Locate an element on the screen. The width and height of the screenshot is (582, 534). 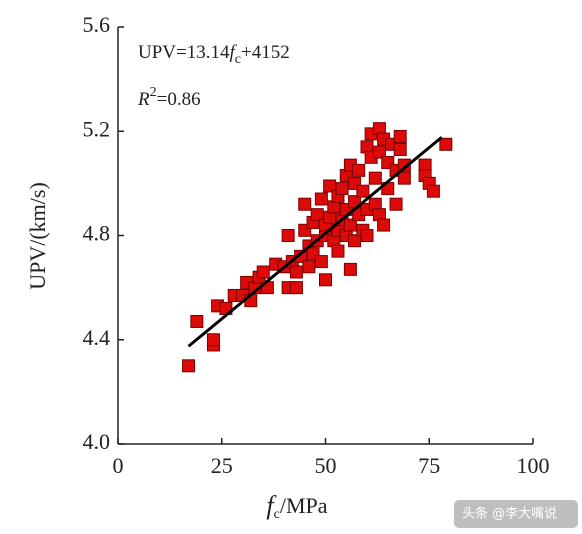
r-squared: R2=0.86 is located at coordinates (169, 97).